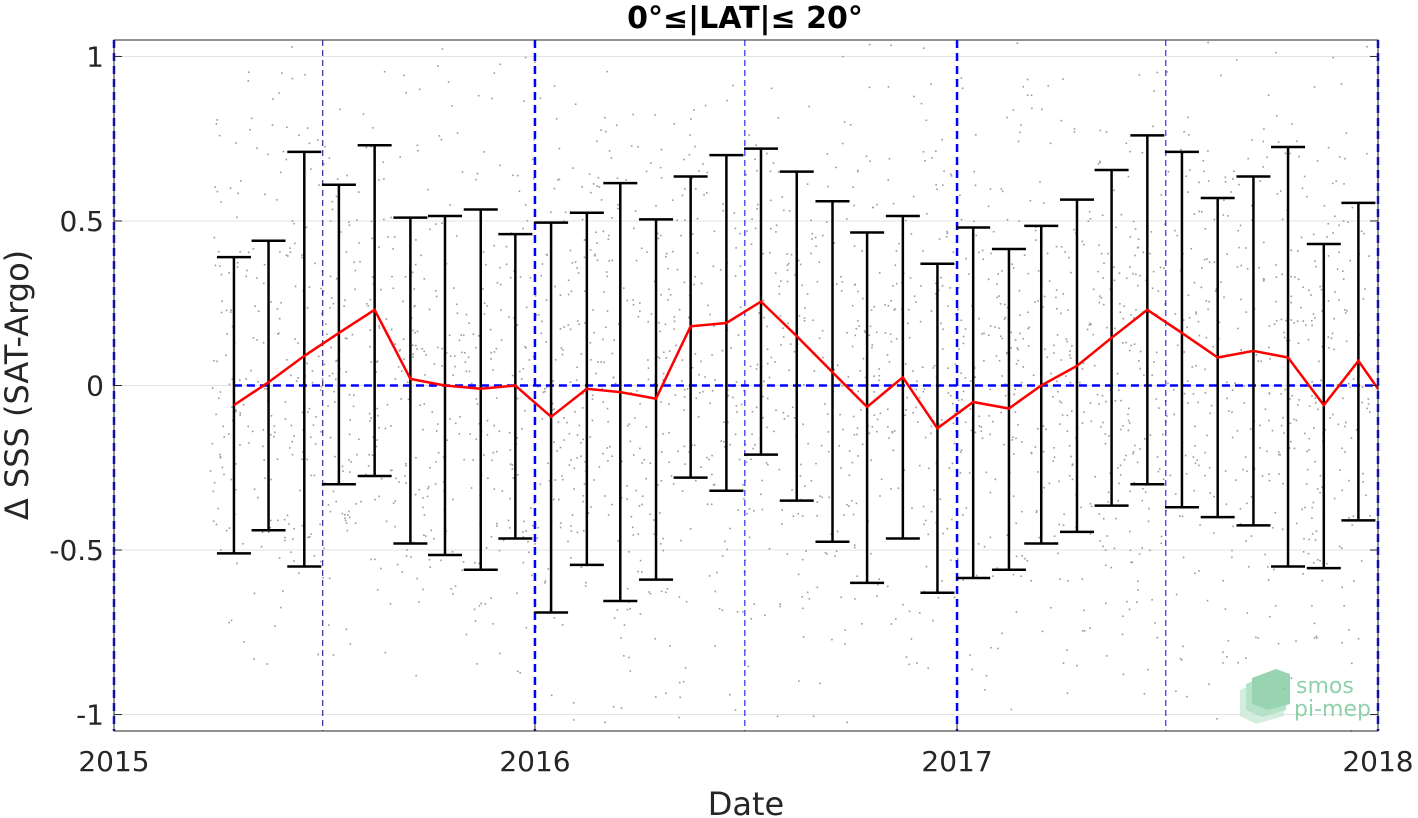 The image size is (1418, 818). I want to click on y-tick-label: -0.5, so click(76, 550).